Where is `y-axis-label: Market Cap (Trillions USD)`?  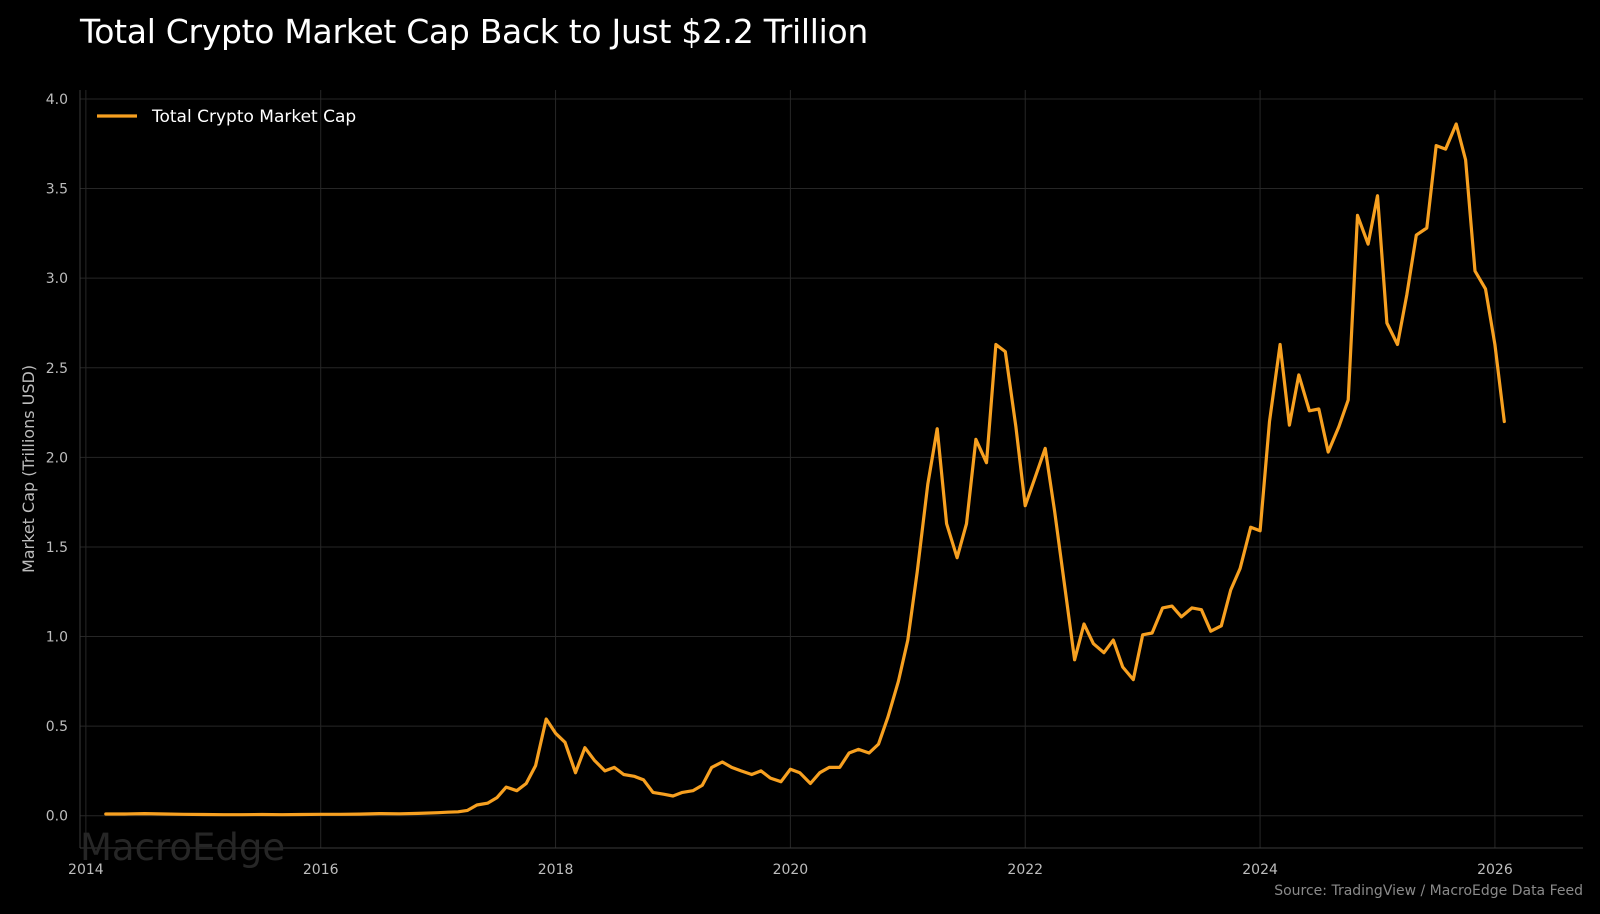 y-axis-label: Market Cap (Trillions USD) is located at coordinates (28, 469).